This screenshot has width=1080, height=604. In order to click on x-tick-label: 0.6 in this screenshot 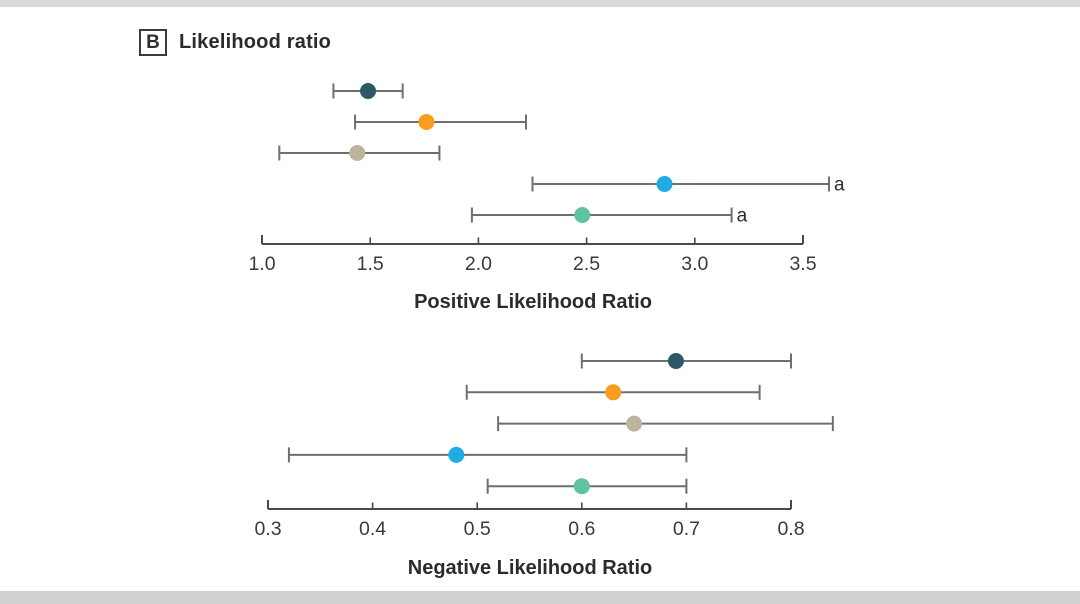, I will do `click(581, 529)`.